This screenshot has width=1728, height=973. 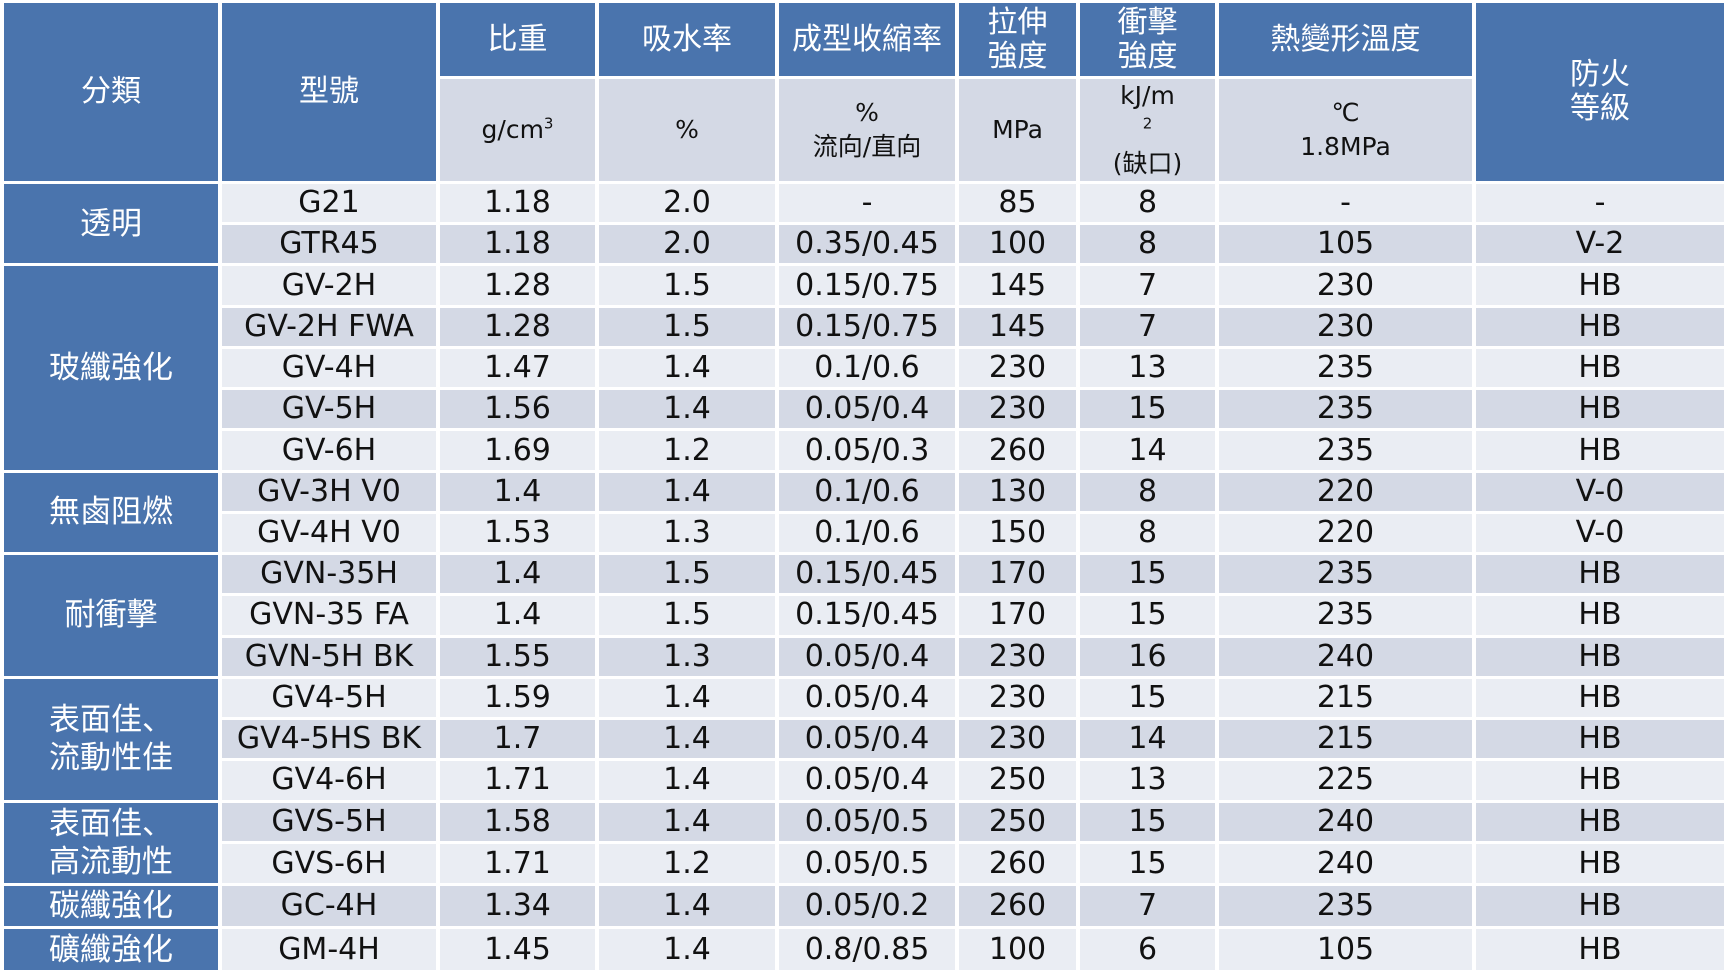 What do you see at coordinates (1017, 780) in the screenshot?
I see `tensile-cell: 250` at bounding box center [1017, 780].